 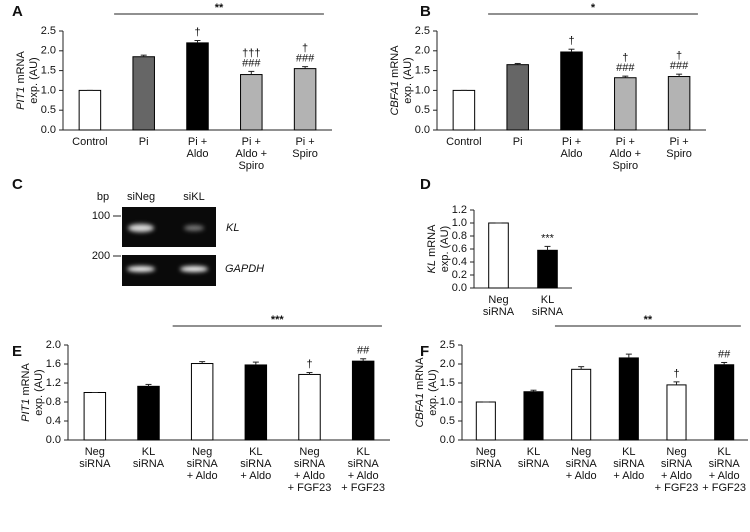 What do you see at coordinates (629, 464) in the screenshot?
I see `x-tick-label: KL siRNA + Aldo` at bounding box center [629, 464].